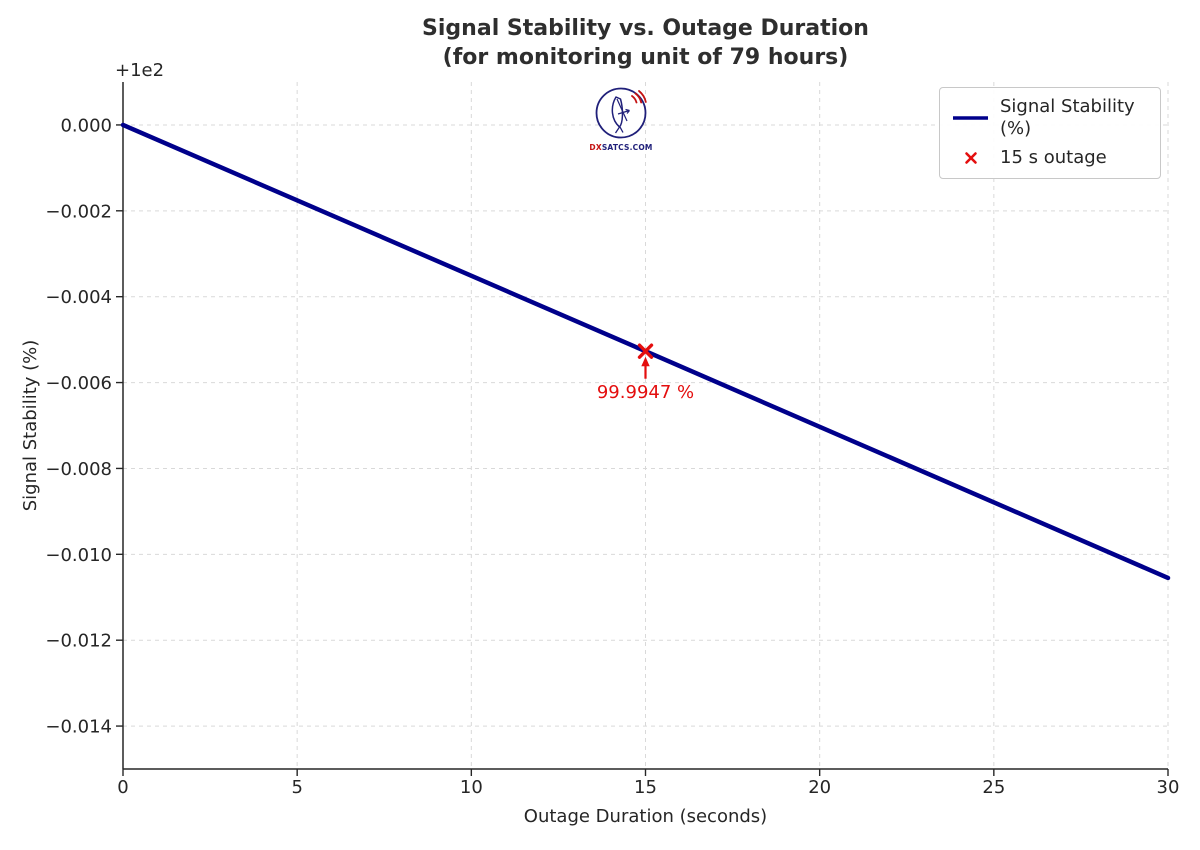 The height and width of the screenshot is (850, 1200). I want to click on x-tick-label: 25, so click(993, 787).